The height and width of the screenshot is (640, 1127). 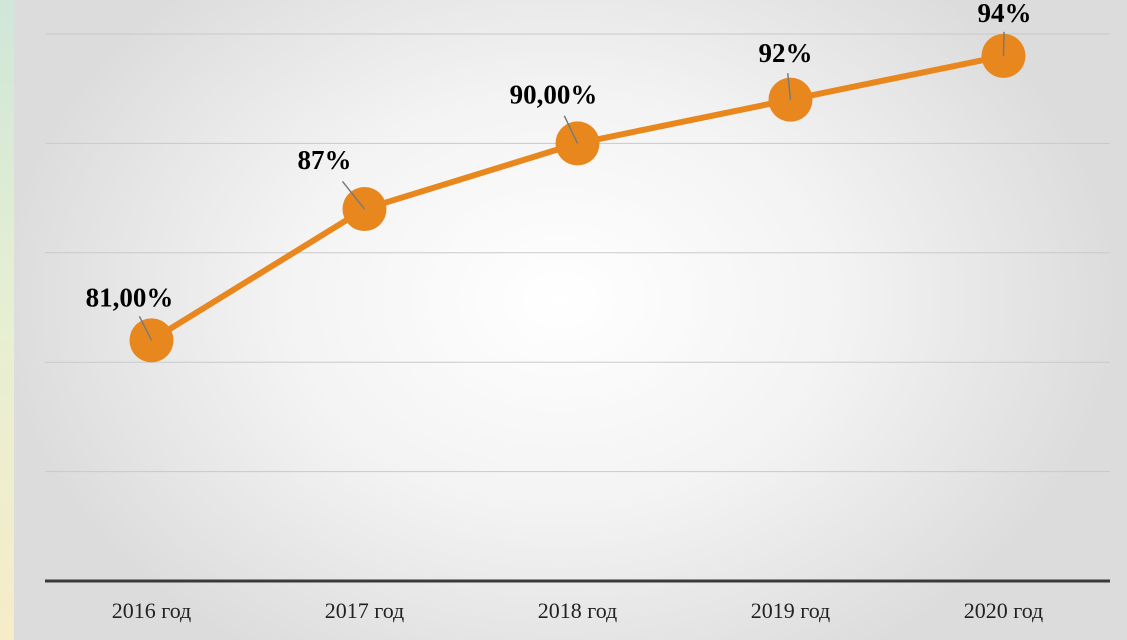 I want to click on data-label: 81,00%, so click(x=130, y=298).